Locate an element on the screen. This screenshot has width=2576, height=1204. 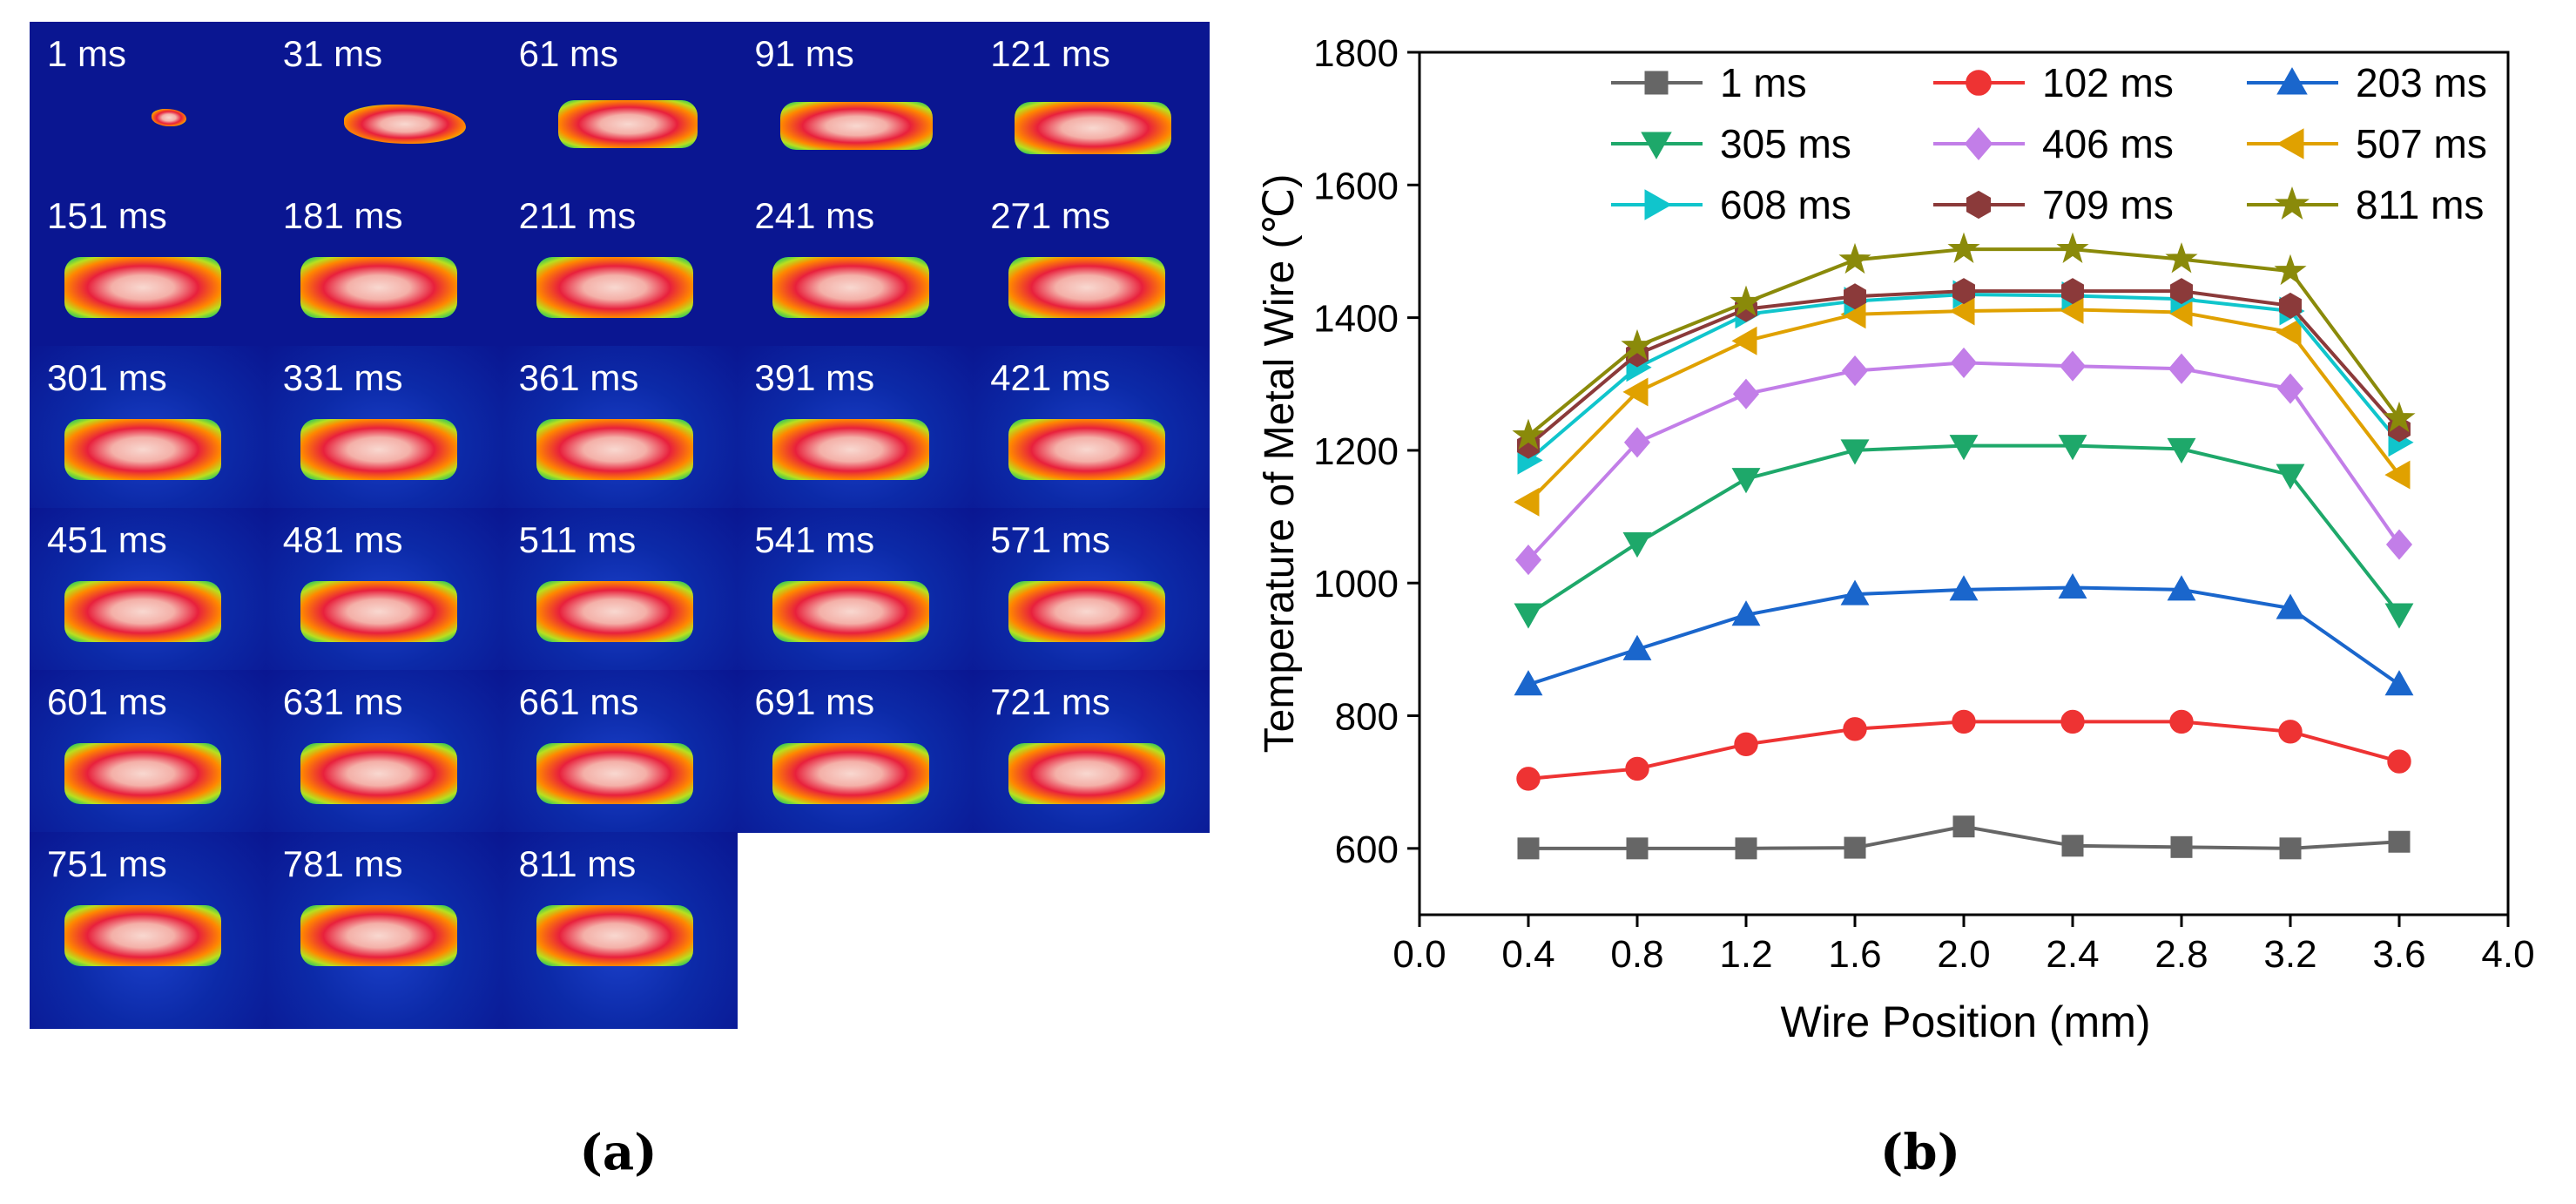
legend-entry: 709 ms is located at coordinates (2053, 204).